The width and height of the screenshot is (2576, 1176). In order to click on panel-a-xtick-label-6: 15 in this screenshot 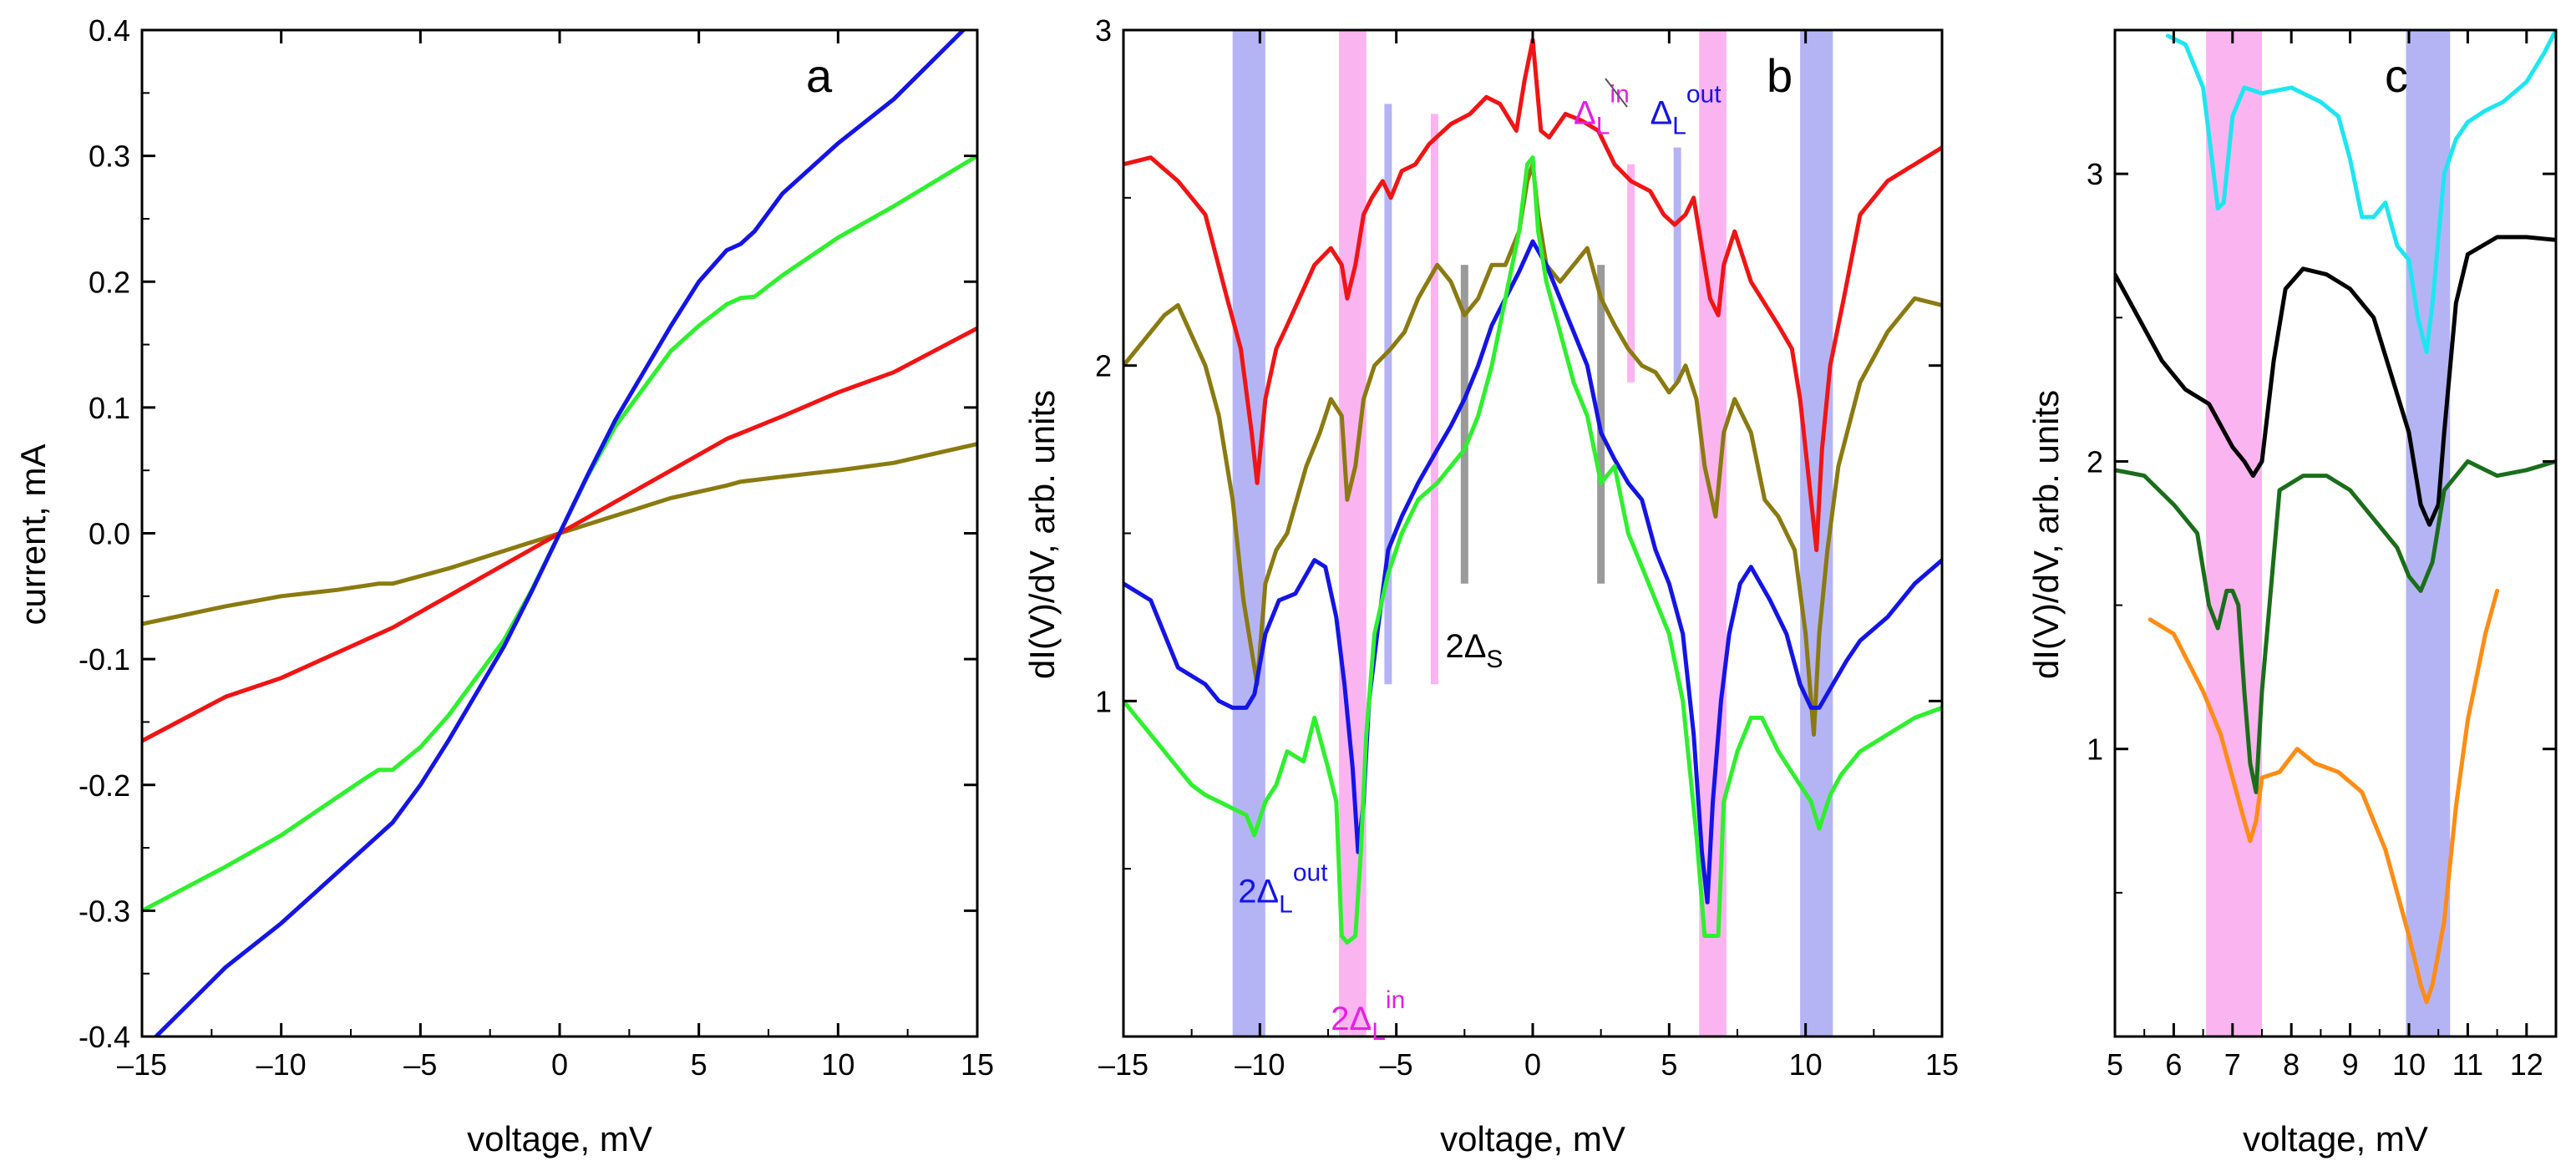, I will do `click(977, 1064)`.